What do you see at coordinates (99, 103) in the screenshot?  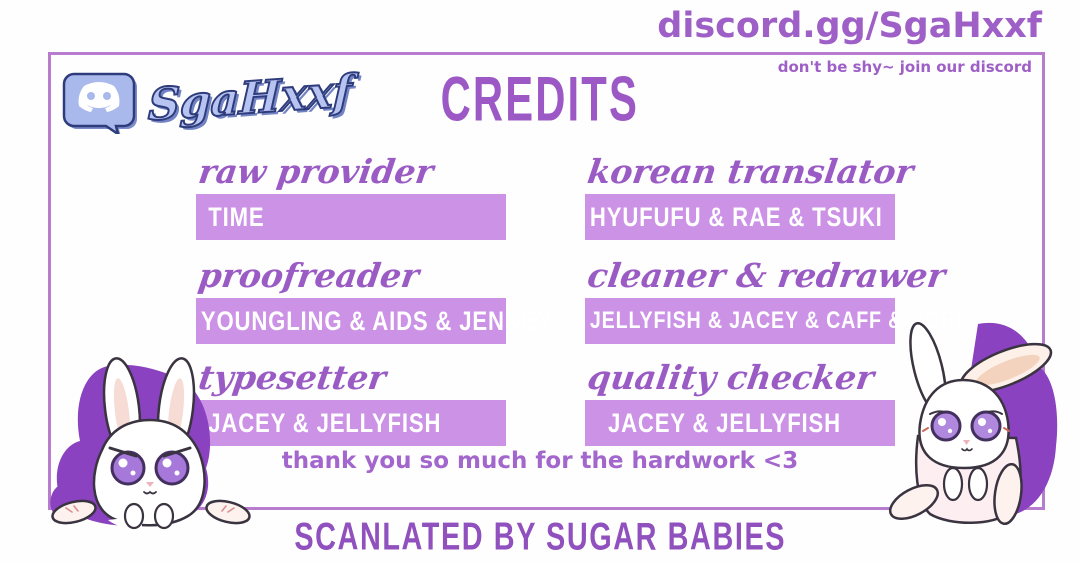 I see `discord-icon` at bounding box center [99, 103].